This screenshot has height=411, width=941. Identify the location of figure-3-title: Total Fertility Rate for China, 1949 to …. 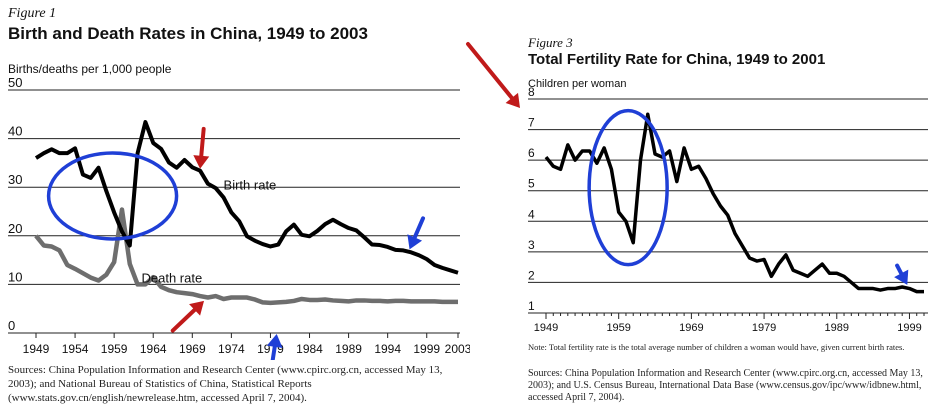
(677, 59).